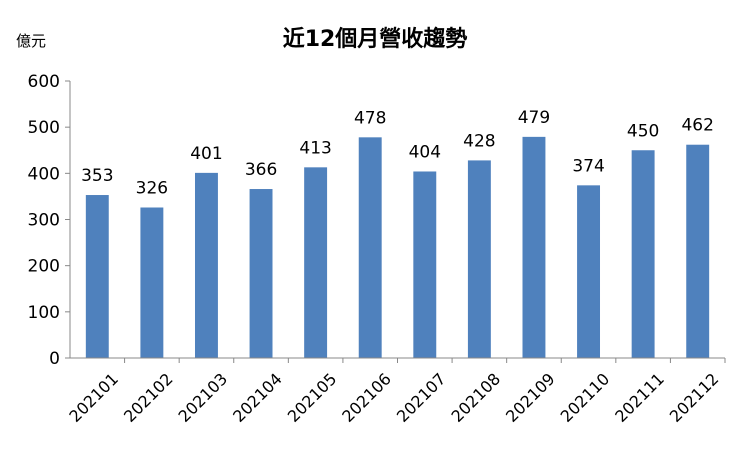 Image resolution: width=750 pixels, height=450 pixels. I want to click on data-label-202104: 366, so click(261, 170).